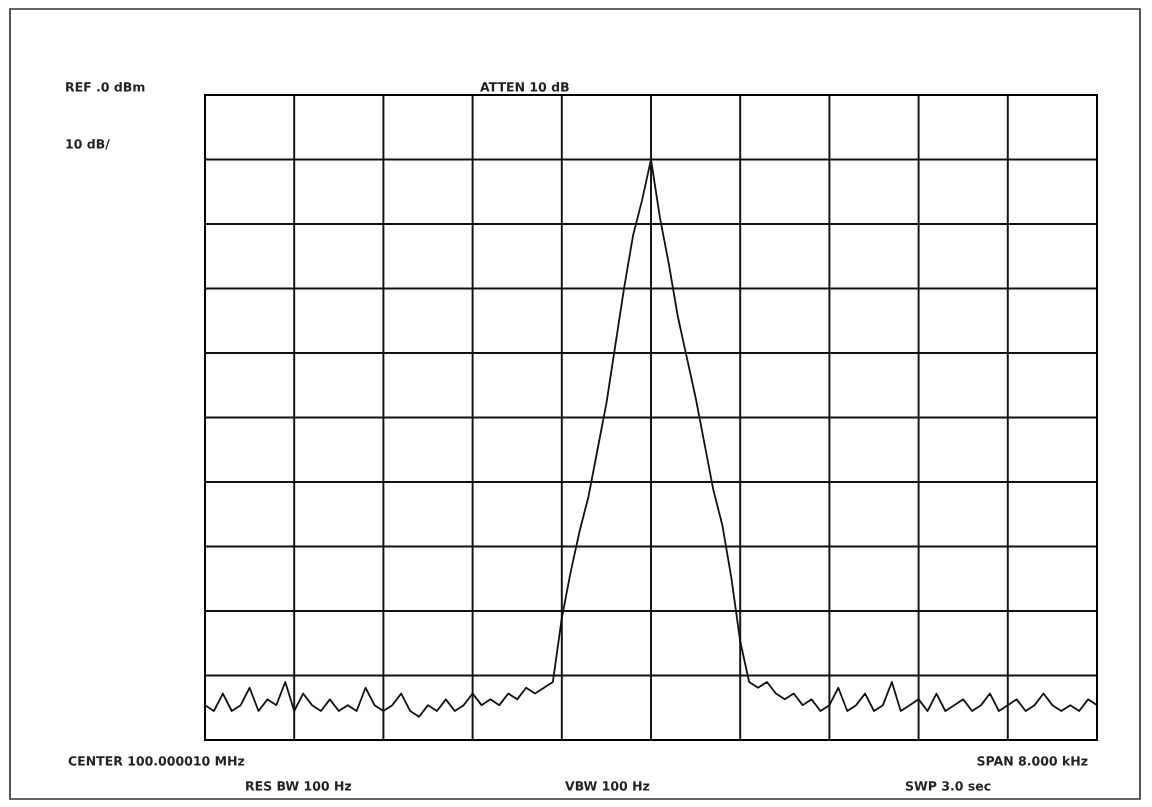 The width and height of the screenshot is (1152, 807). I want to click on text: SWP 3.0 sec, so click(948, 786).